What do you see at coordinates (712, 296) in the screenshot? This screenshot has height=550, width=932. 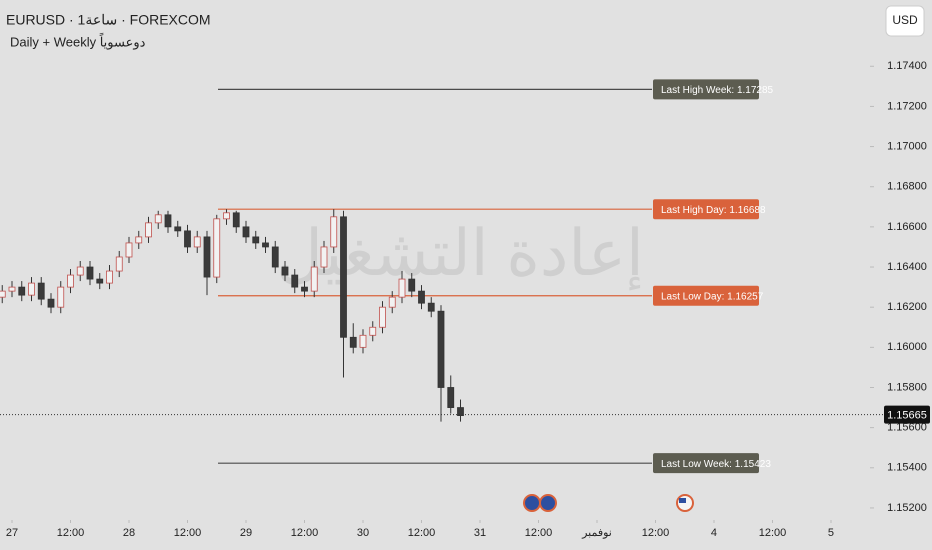 I see `level-label: Last Low Day: 1.16257` at bounding box center [712, 296].